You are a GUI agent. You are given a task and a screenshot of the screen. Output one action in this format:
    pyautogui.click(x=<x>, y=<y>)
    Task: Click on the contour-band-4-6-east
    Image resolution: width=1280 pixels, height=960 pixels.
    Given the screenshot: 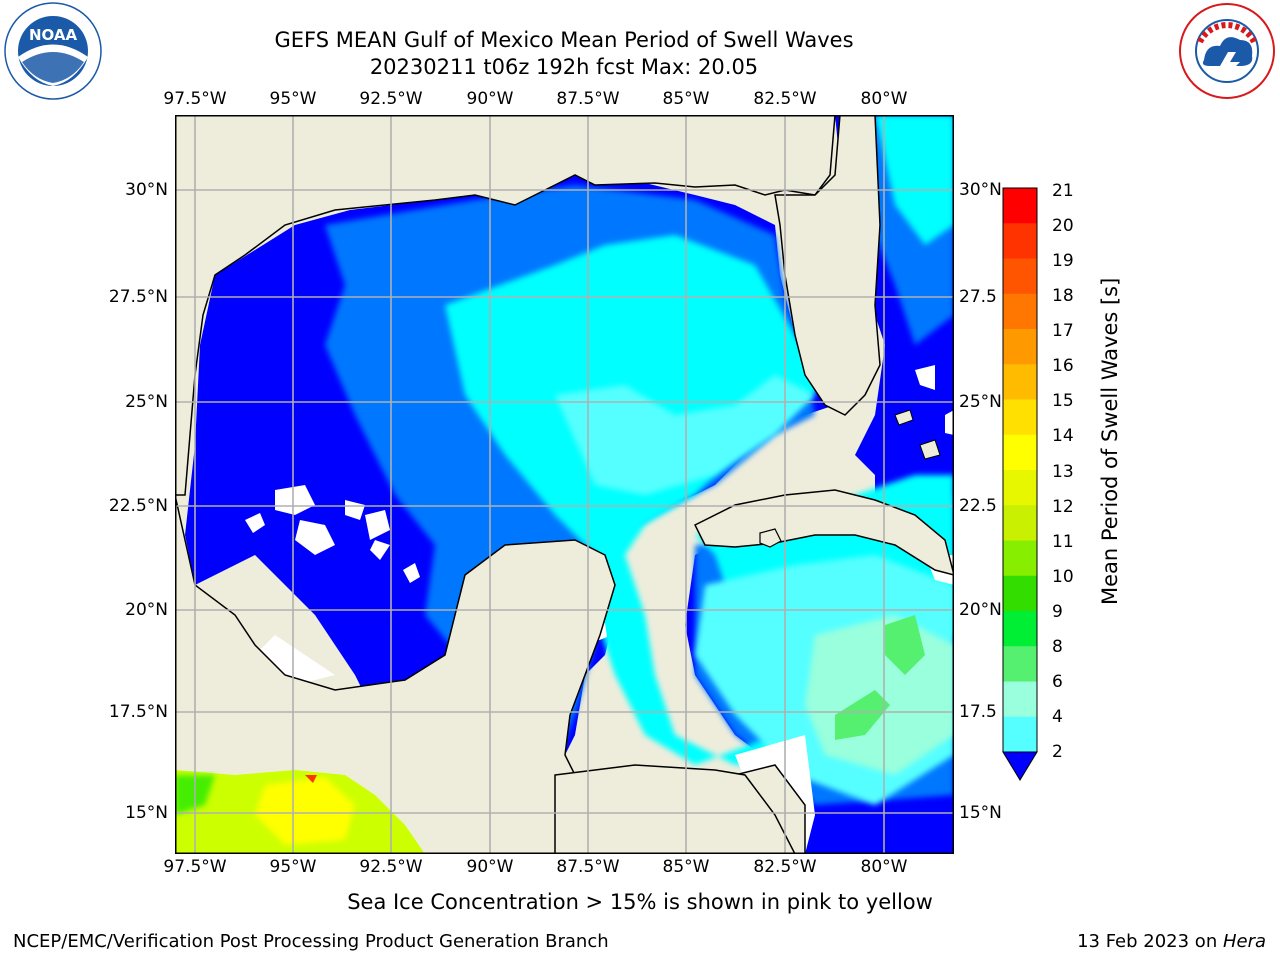 What is the action you would take?
    pyautogui.click(x=914, y=180)
    